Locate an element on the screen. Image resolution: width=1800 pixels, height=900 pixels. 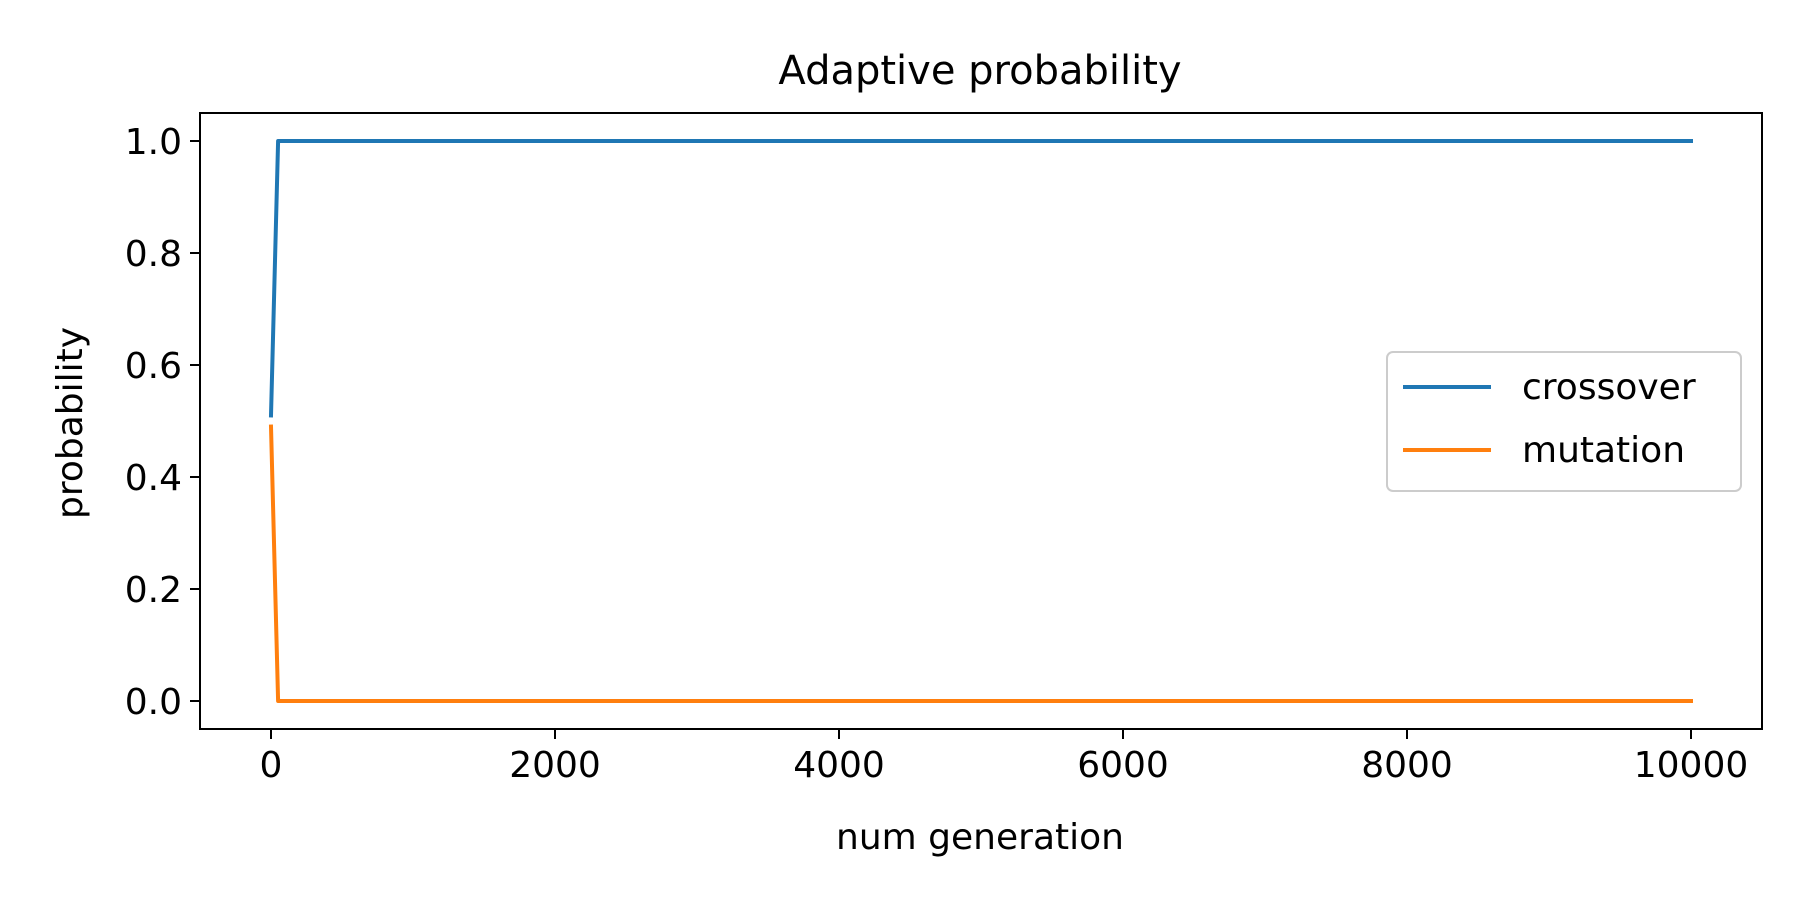
y-tick-label: 0.2 is located at coordinates (153, 590).